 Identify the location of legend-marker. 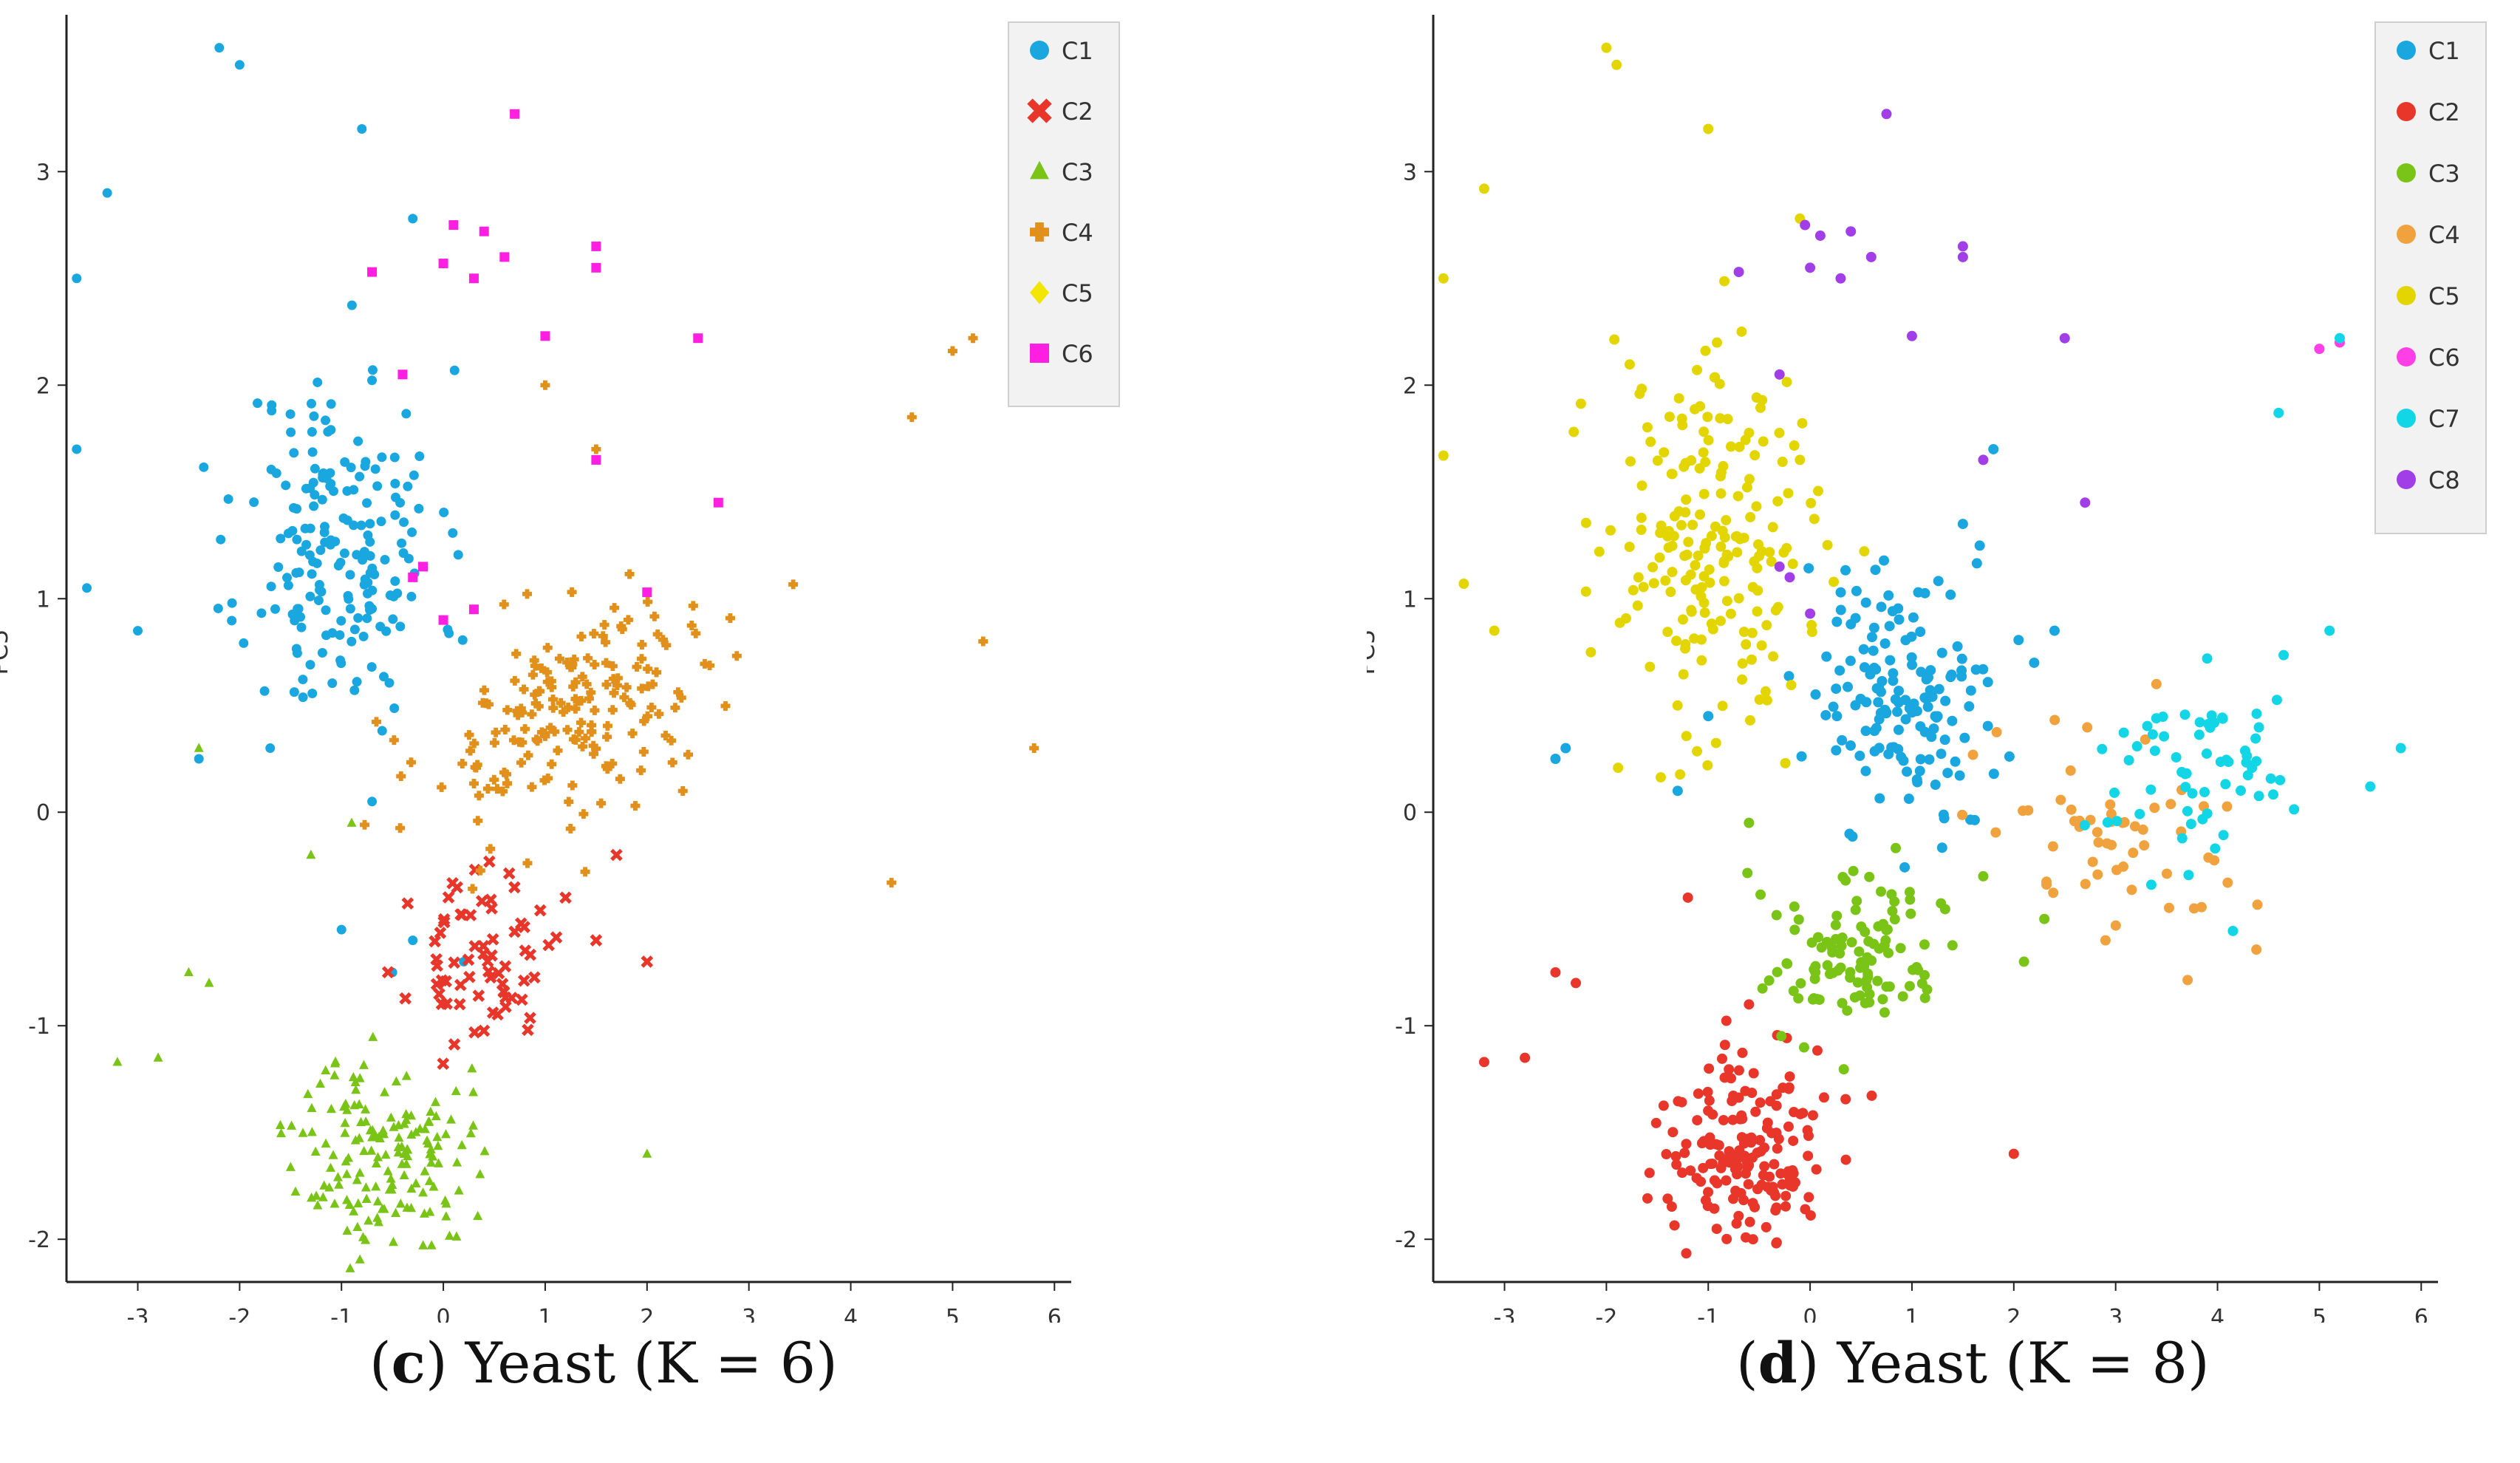
(2406, 111).